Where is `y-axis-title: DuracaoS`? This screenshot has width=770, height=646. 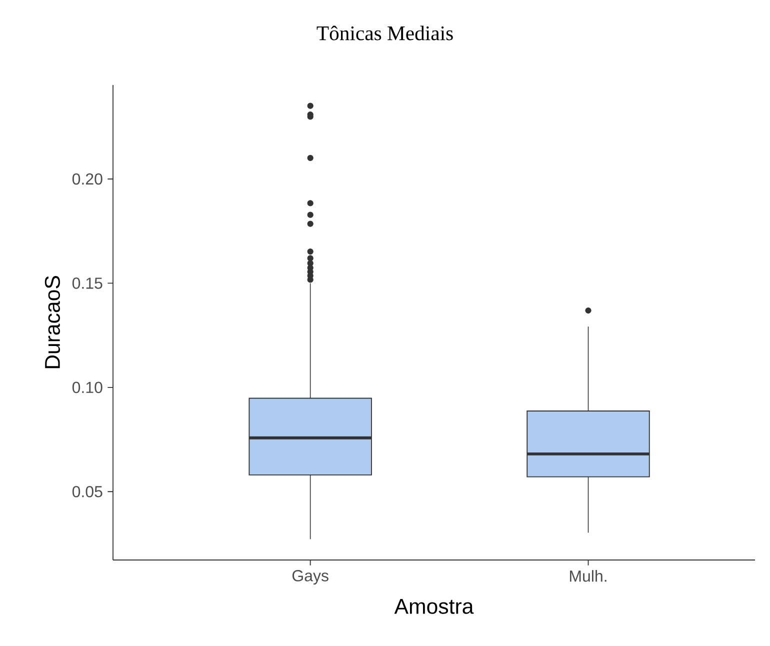
y-axis-title: DuracaoS is located at coordinates (52, 322).